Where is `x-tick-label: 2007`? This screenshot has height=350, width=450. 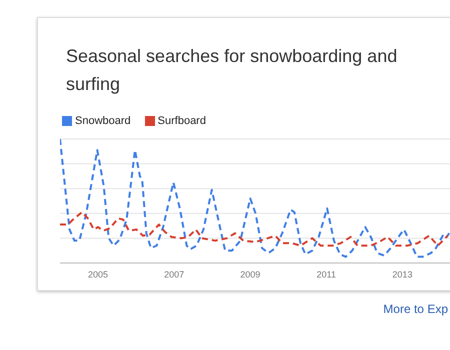 x-tick-label: 2007 is located at coordinates (174, 274).